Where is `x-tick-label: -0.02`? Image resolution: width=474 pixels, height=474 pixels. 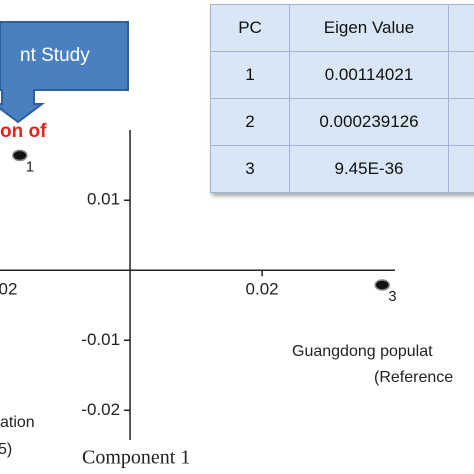 x-tick-label: -0.02 is located at coordinates (8, 289).